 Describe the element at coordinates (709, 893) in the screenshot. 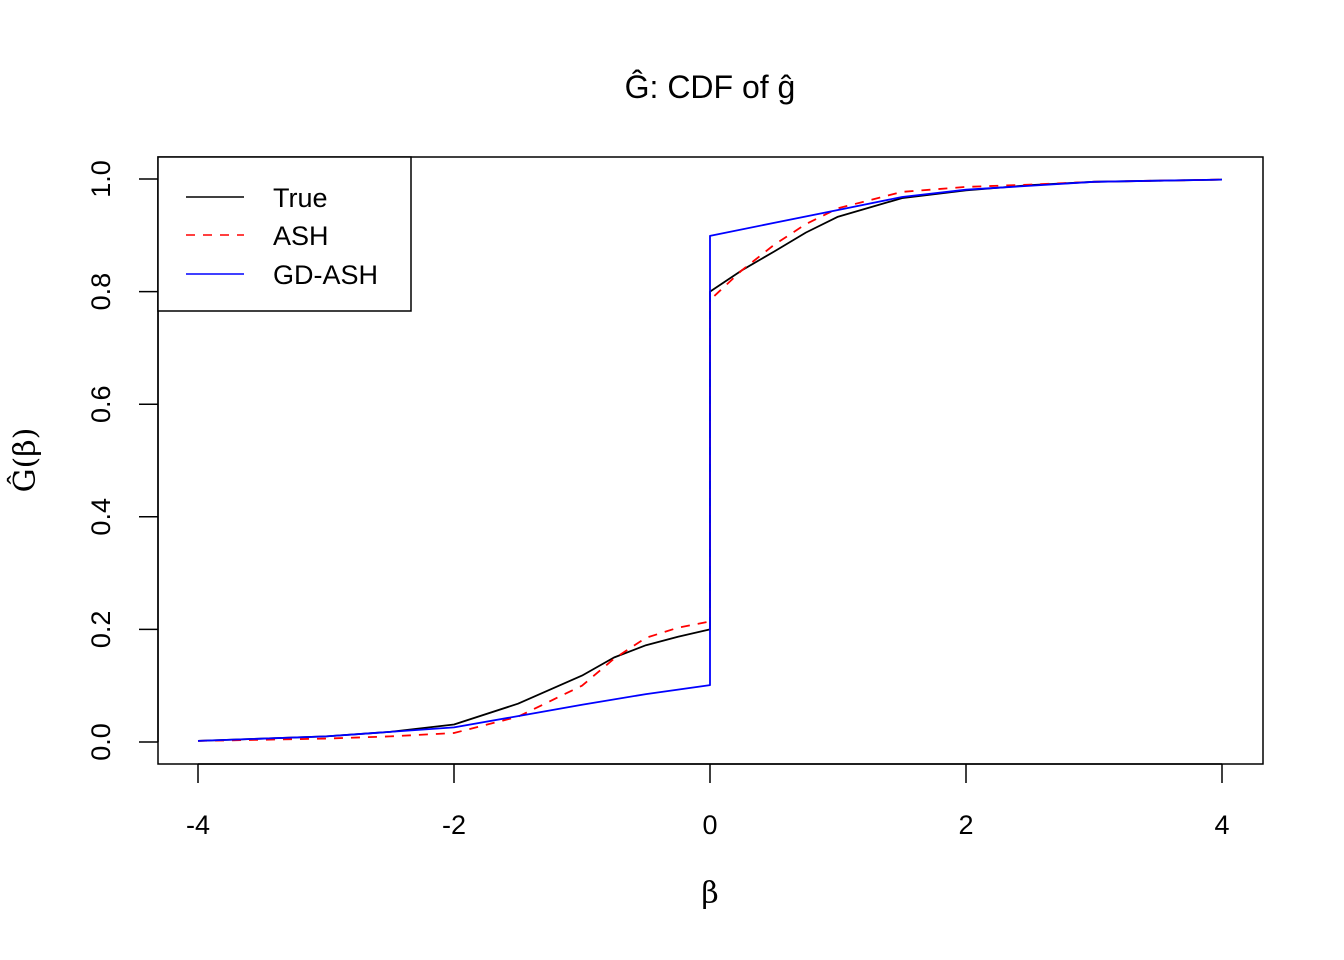

I see `x-axis-label: β` at that location.